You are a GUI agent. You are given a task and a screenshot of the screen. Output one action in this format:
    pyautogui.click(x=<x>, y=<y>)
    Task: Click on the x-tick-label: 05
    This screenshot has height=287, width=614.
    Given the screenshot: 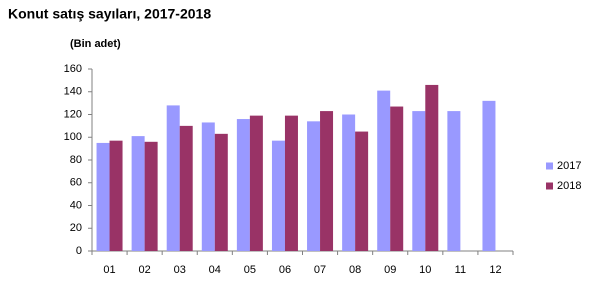 What is the action you would take?
    pyautogui.click(x=250, y=270)
    